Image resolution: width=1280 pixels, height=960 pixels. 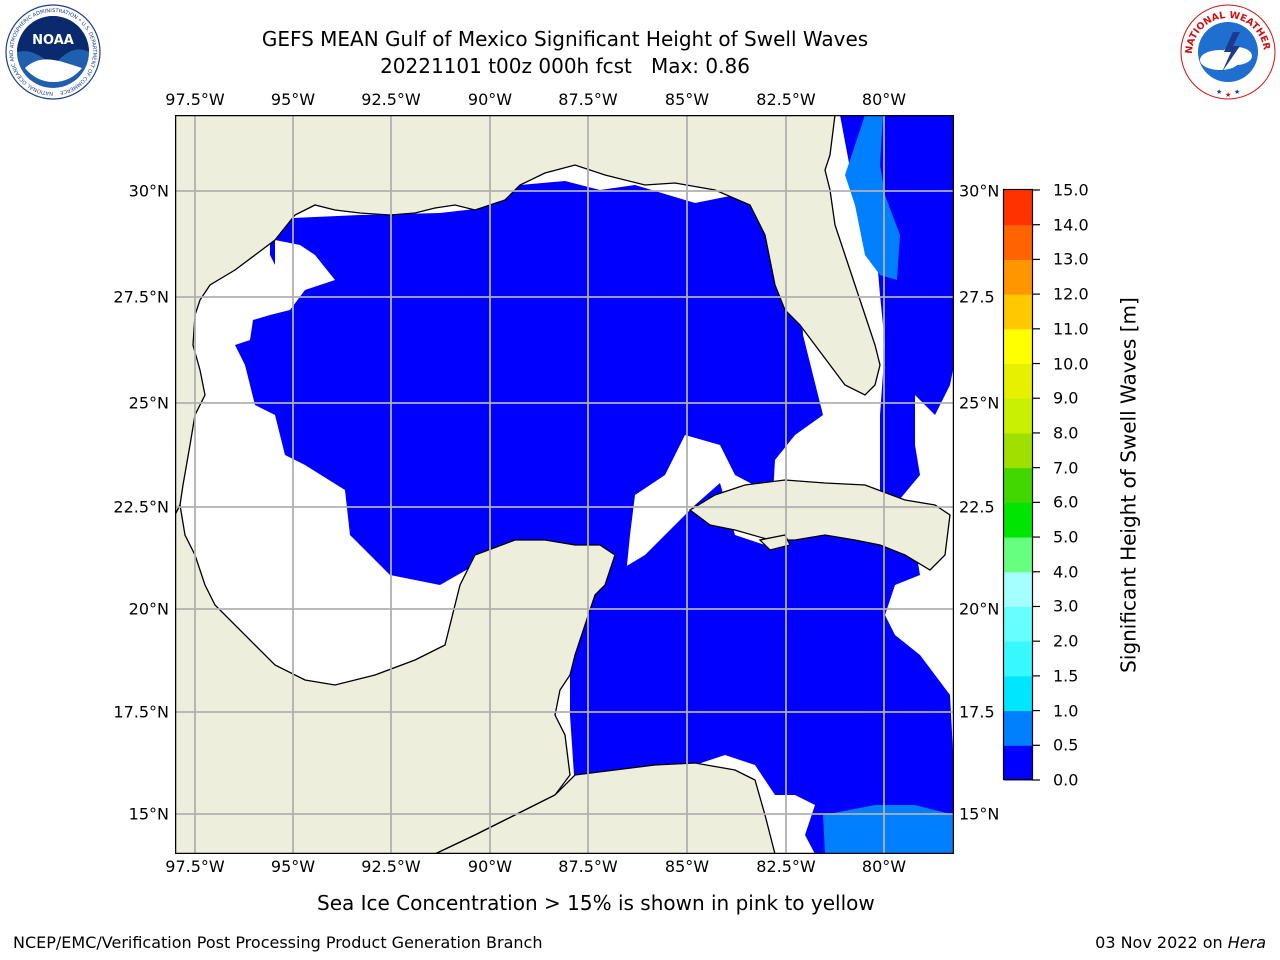 I want to click on lat-label-right: 22.5, so click(x=977, y=507).